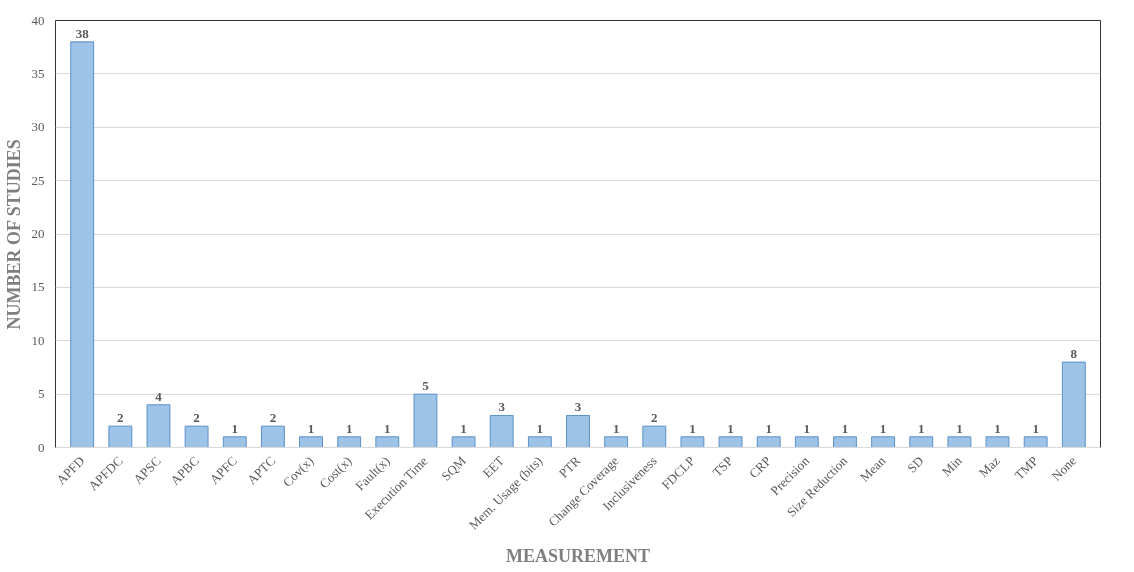 This screenshot has width=1134, height=572. Describe the element at coordinates (722, 466) in the screenshot. I see `x-tick-label: TSP` at that location.